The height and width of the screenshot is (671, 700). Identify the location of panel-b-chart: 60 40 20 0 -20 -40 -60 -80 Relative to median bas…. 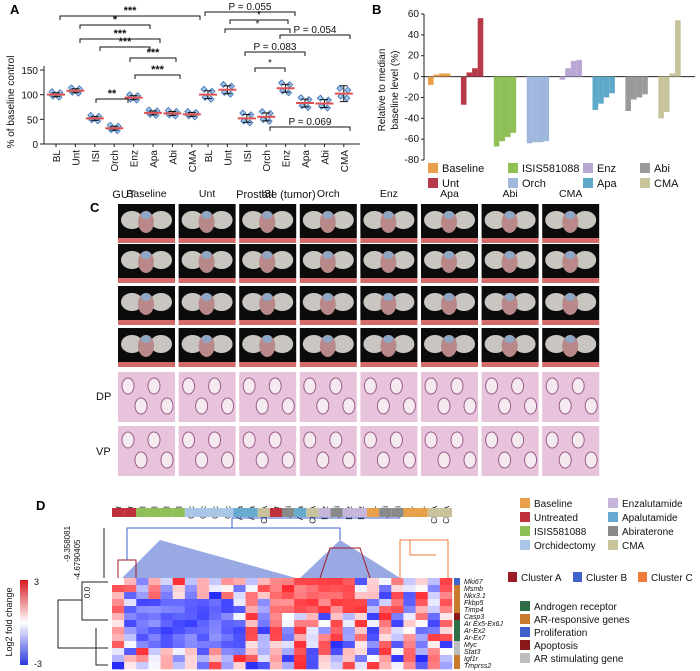
(536, 99).